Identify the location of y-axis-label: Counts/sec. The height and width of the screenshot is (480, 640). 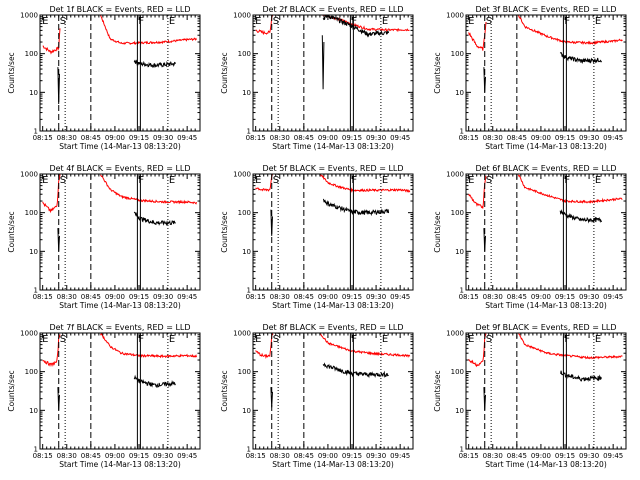
(437, 72).